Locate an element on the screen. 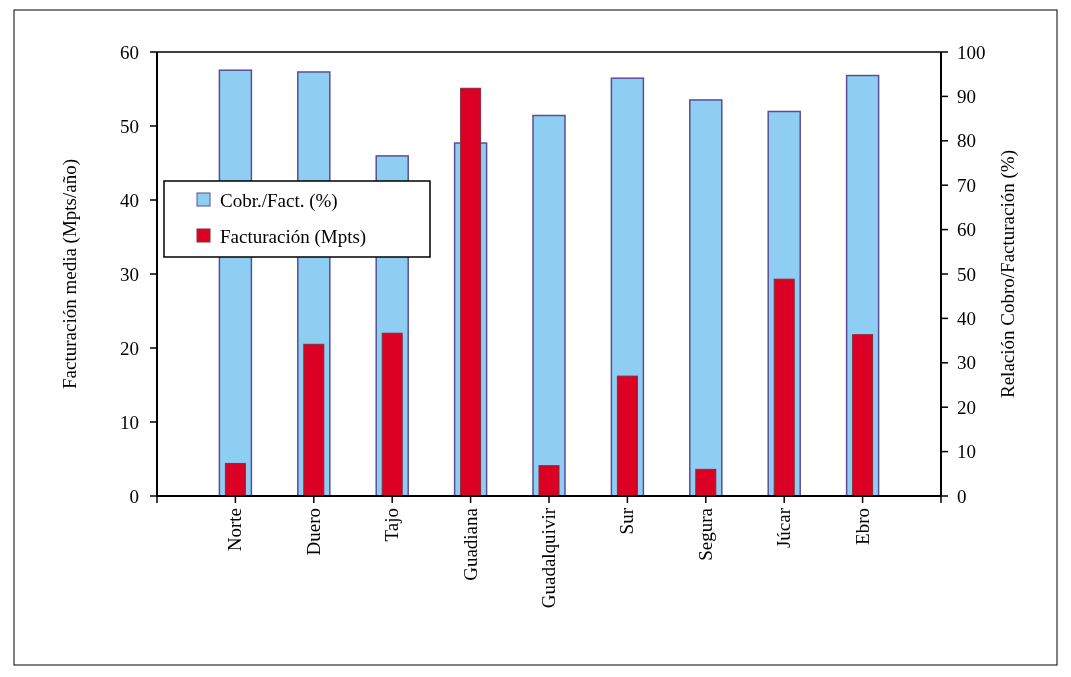 This screenshot has height=677, width=1071. y2-tick-label: 90 is located at coordinates (966, 97).